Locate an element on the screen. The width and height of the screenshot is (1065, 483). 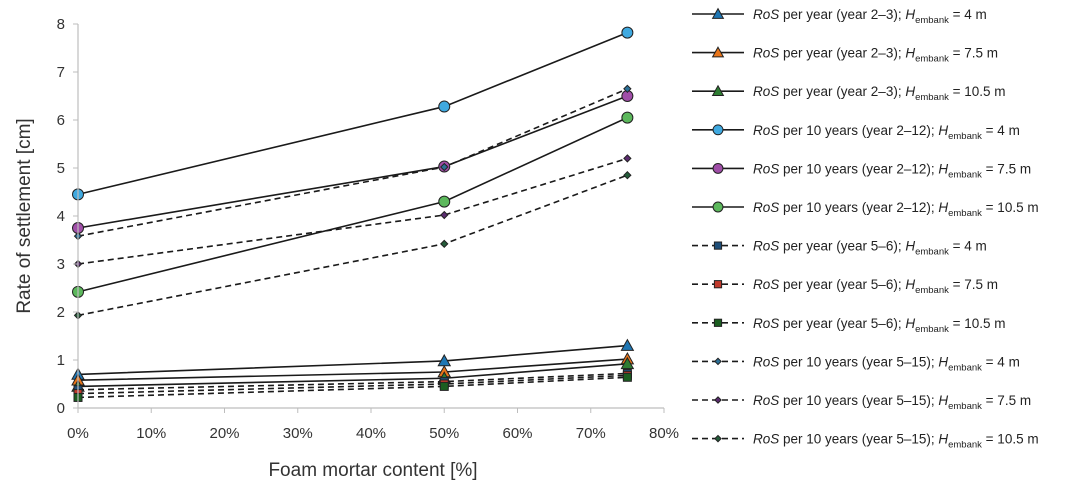
x-tick-label: 10% is located at coordinates (151, 433).